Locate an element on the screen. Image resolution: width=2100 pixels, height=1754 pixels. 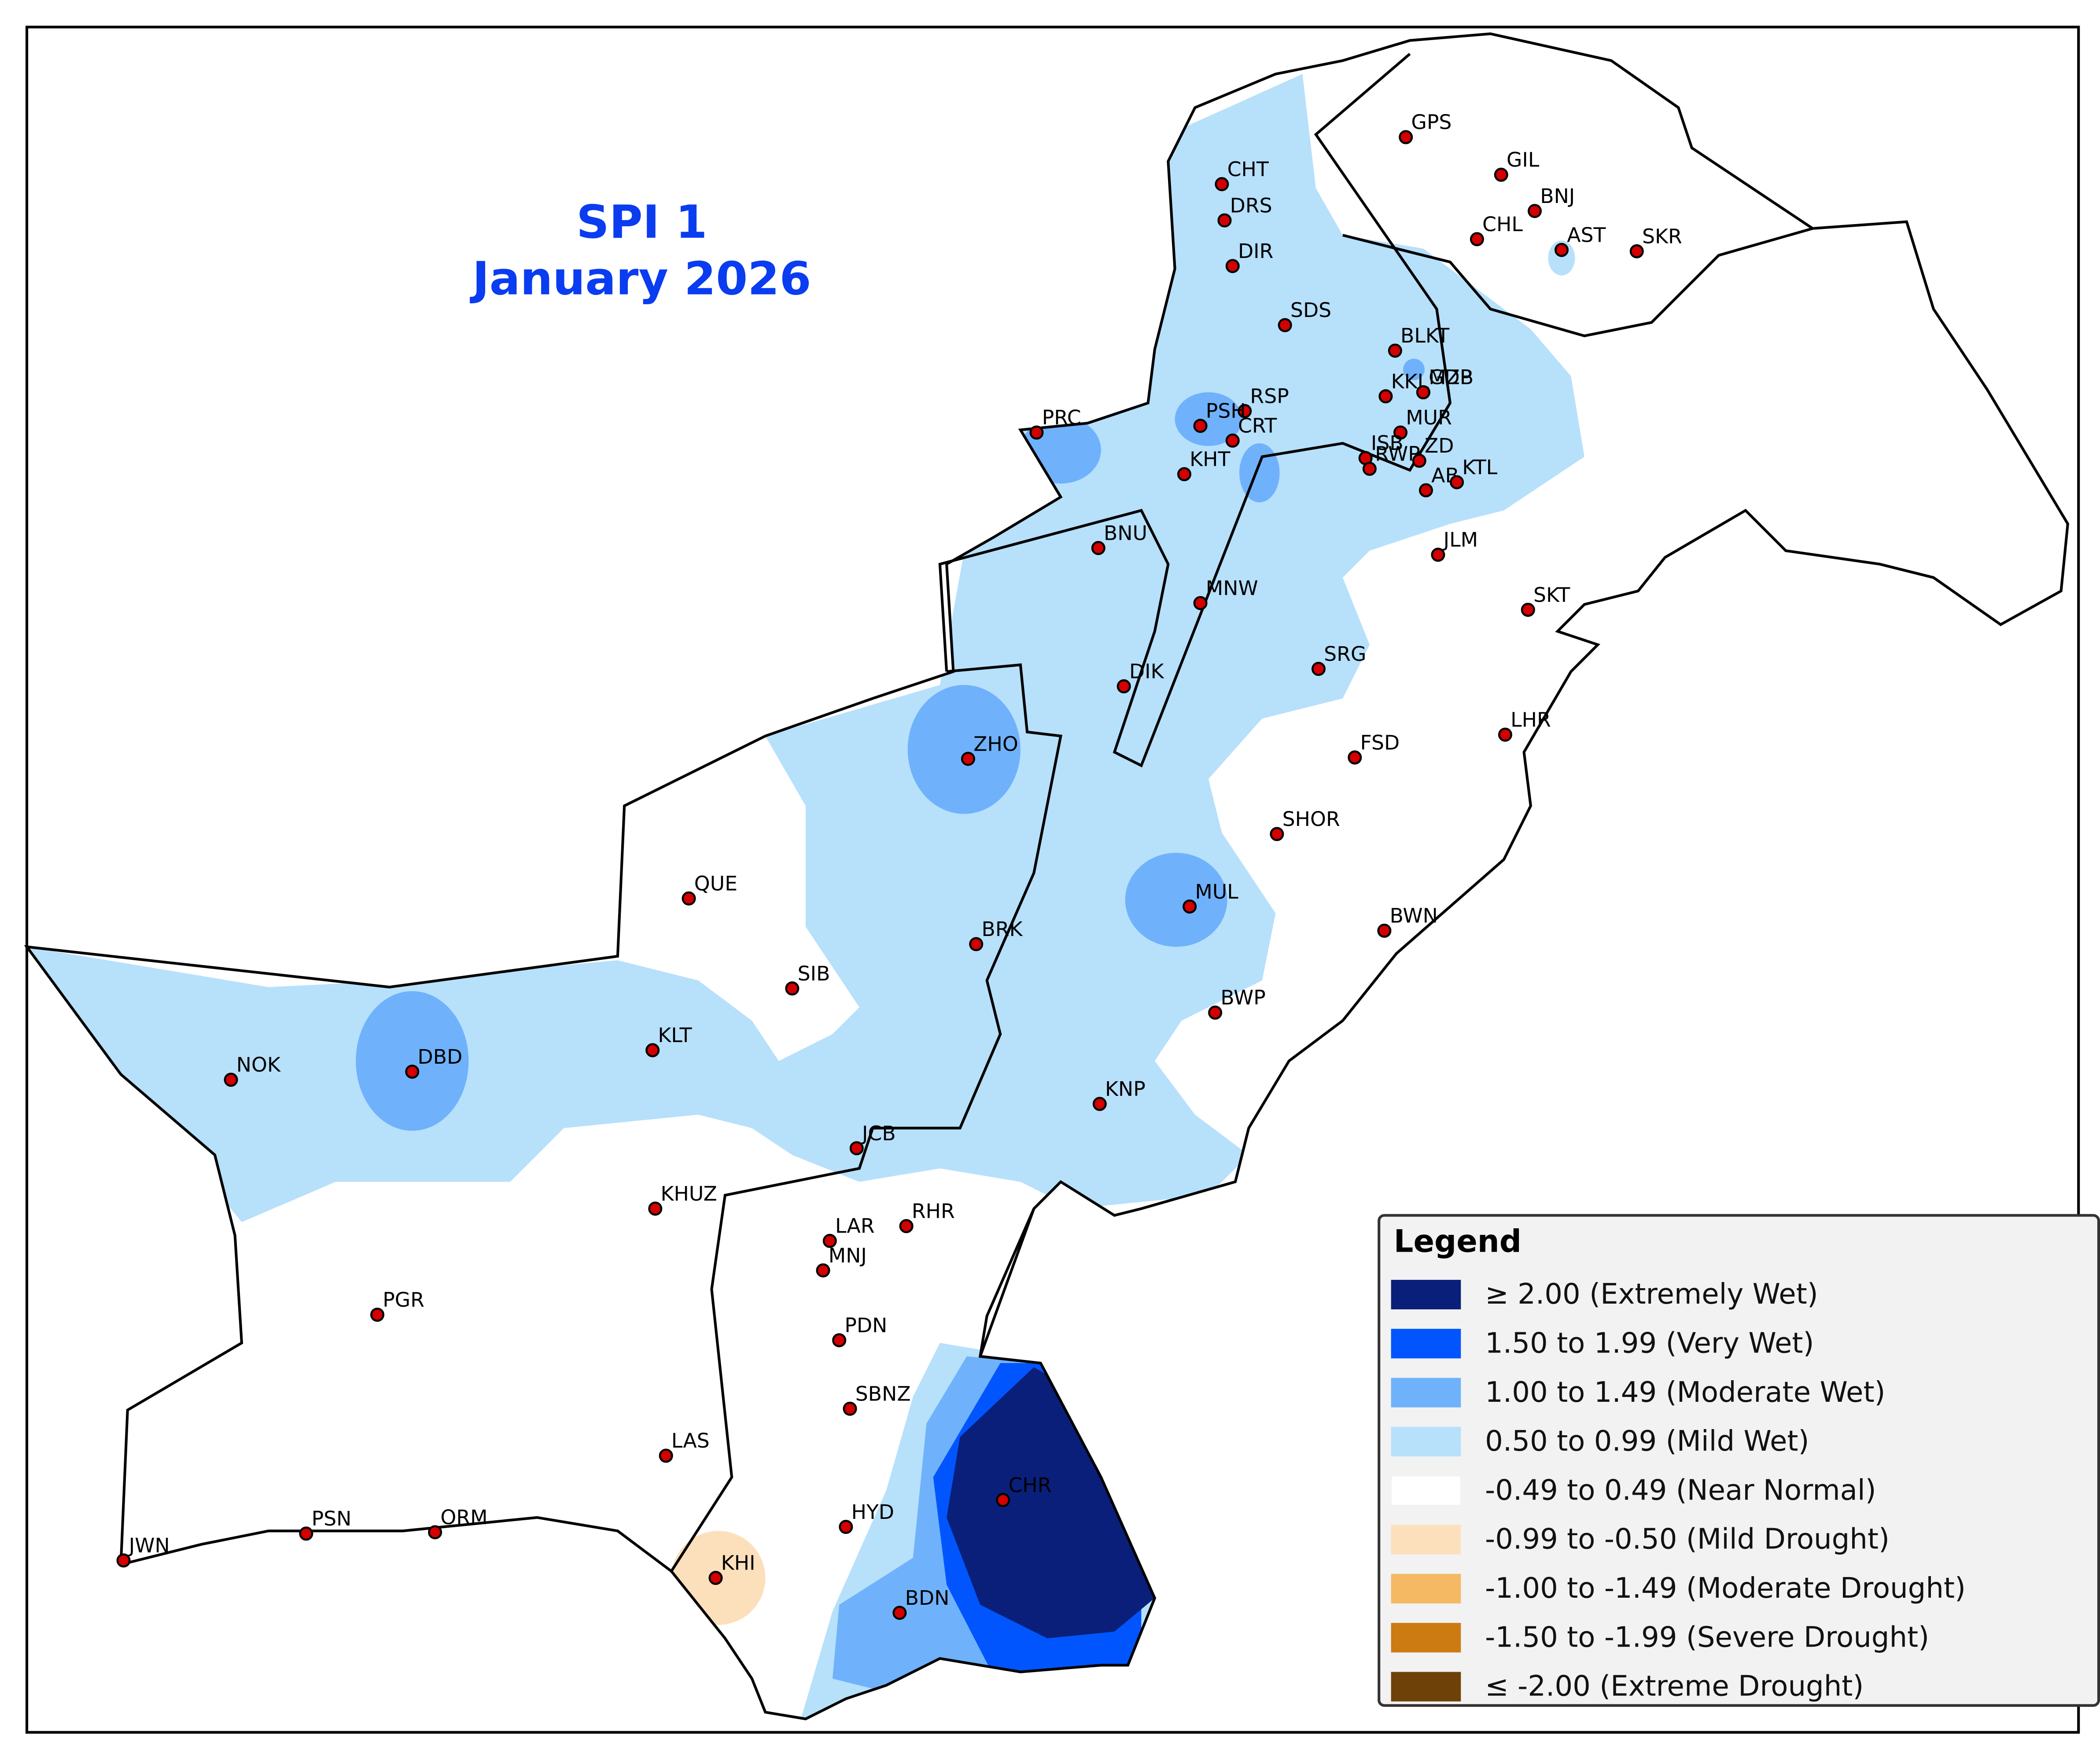
station-label: RSP is located at coordinates (1269, 396).